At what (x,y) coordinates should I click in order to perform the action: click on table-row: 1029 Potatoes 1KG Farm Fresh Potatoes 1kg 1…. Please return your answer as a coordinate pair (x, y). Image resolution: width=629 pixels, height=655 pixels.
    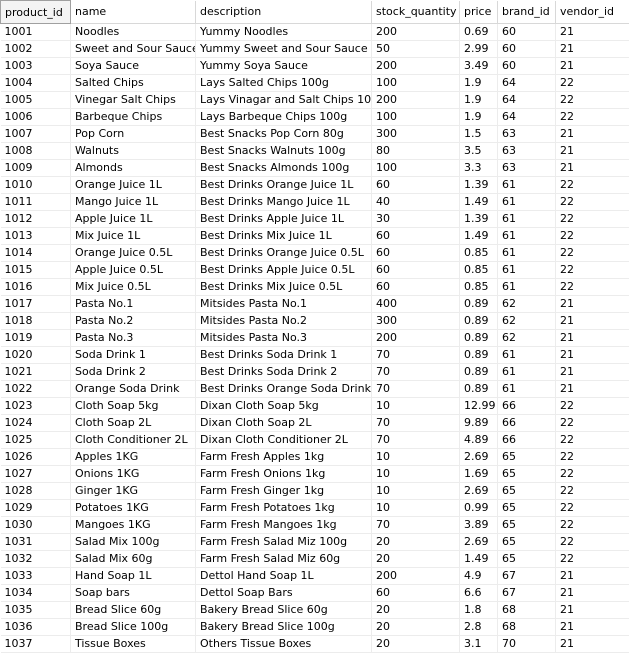
    Looking at the image, I should click on (314, 508).